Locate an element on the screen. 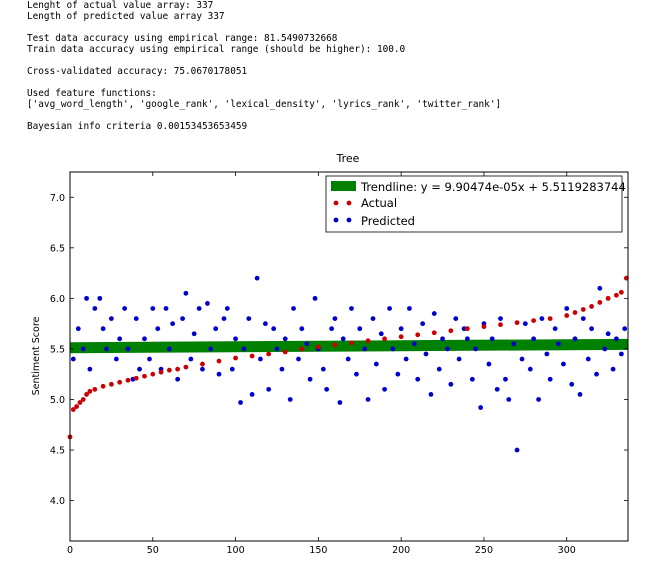 The height and width of the screenshot is (563, 665). y-tick-label: 7.0 is located at coordinates (57, 198).